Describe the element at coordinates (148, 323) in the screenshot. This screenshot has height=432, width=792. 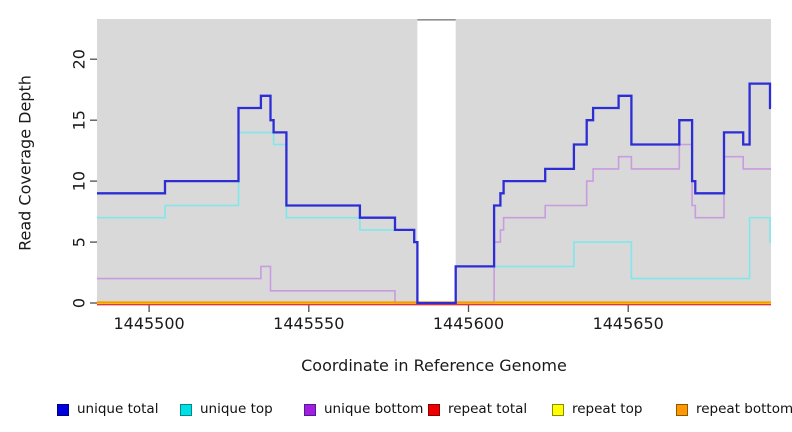
I see `x-tick-label: 1445500` at that location.